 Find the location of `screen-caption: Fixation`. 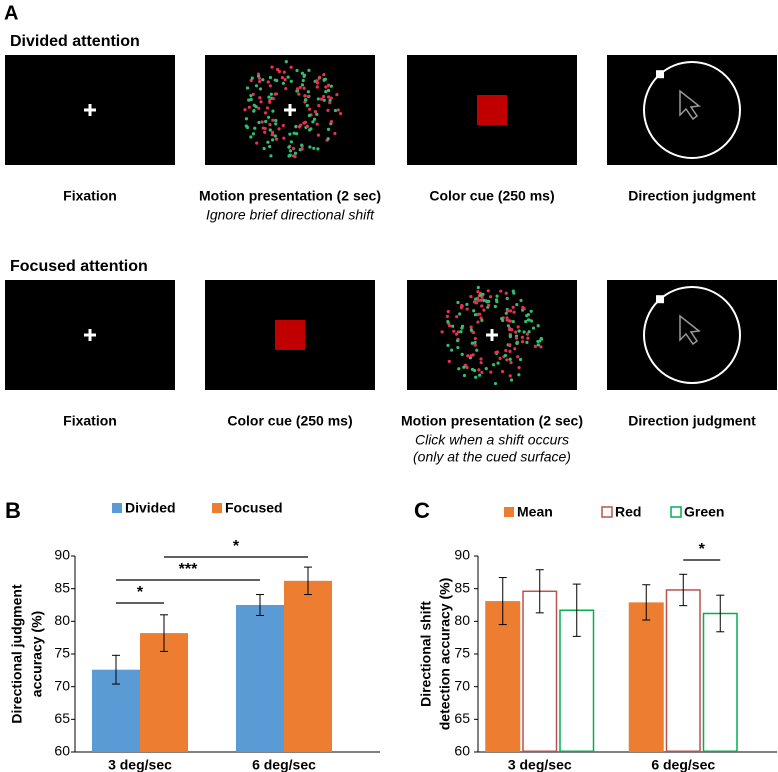

screen-caption: Fixation is located at coordinates (90, 196).